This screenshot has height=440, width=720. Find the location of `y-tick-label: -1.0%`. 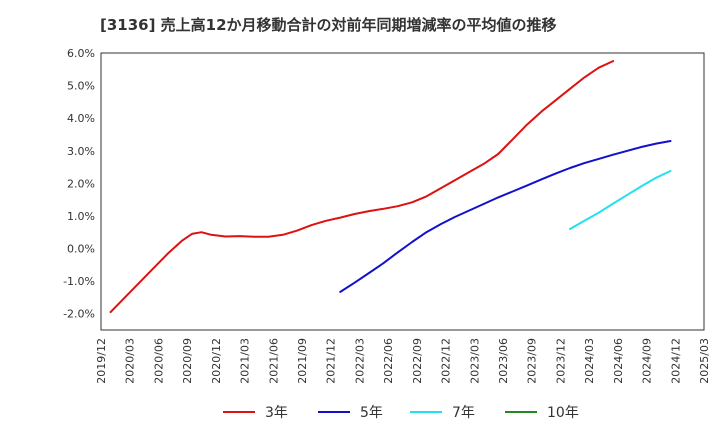

y-tick-label: -1.0% is located at coordinates (79, 281).